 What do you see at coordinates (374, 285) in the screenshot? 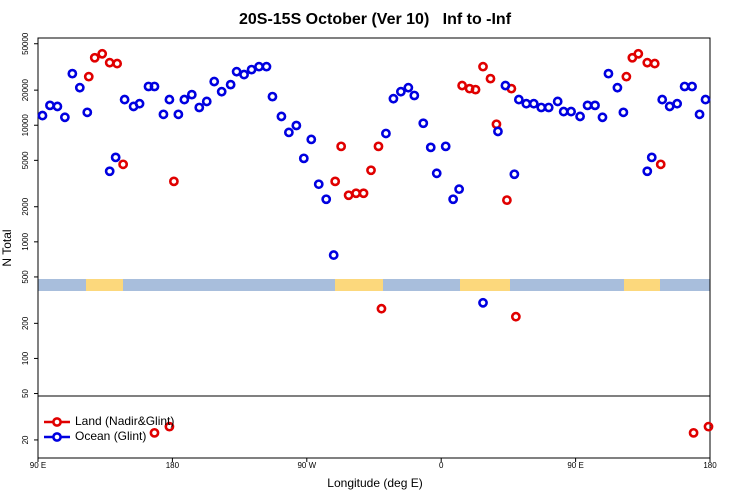
I see `surface-strip` at bounding box center [374, 285].